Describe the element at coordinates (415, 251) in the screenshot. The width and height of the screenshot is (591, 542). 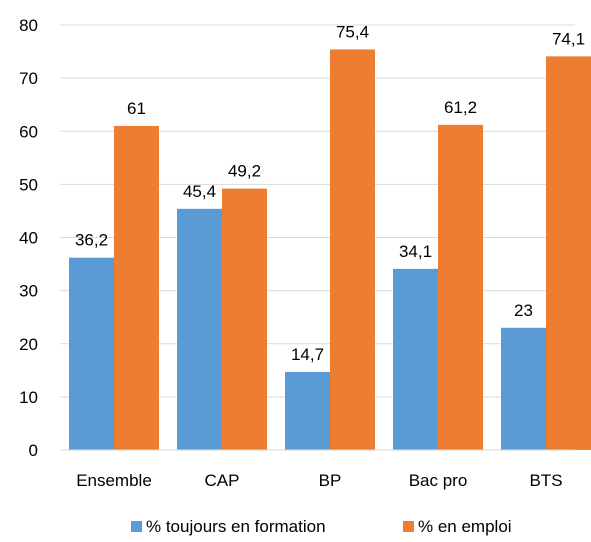
I see `data-label: 34,1` at that location.